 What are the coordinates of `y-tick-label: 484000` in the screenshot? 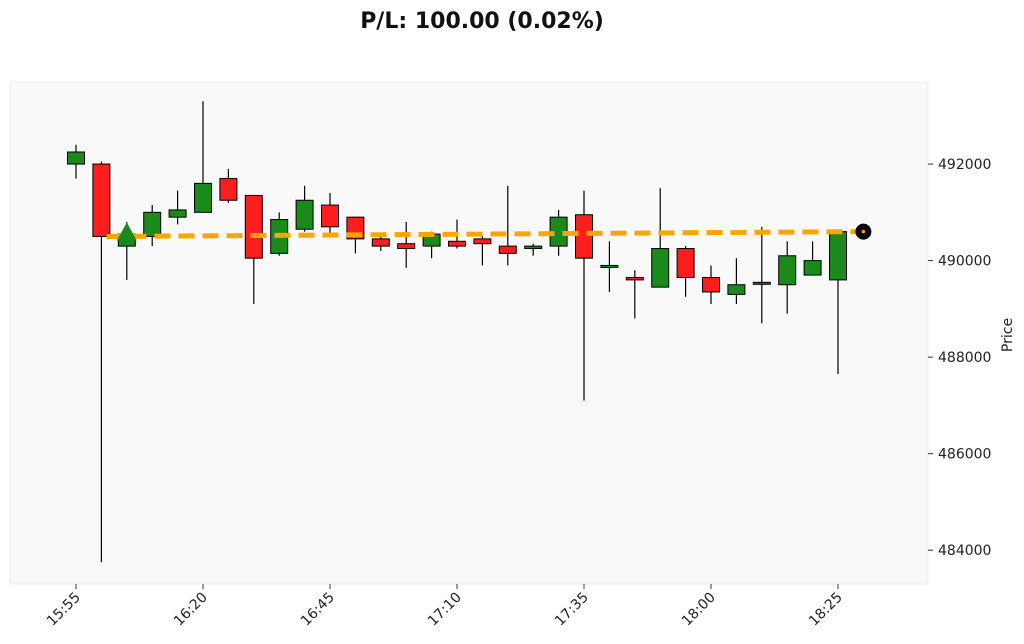 It's located at (964, 551).